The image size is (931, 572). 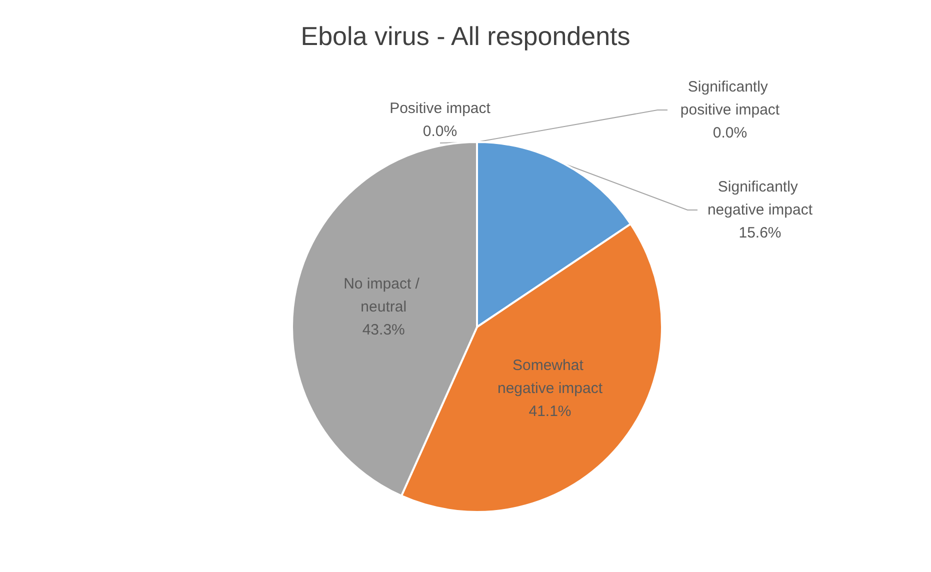 I want to click on data-label: 41.1%, so click(x=550, y=411).